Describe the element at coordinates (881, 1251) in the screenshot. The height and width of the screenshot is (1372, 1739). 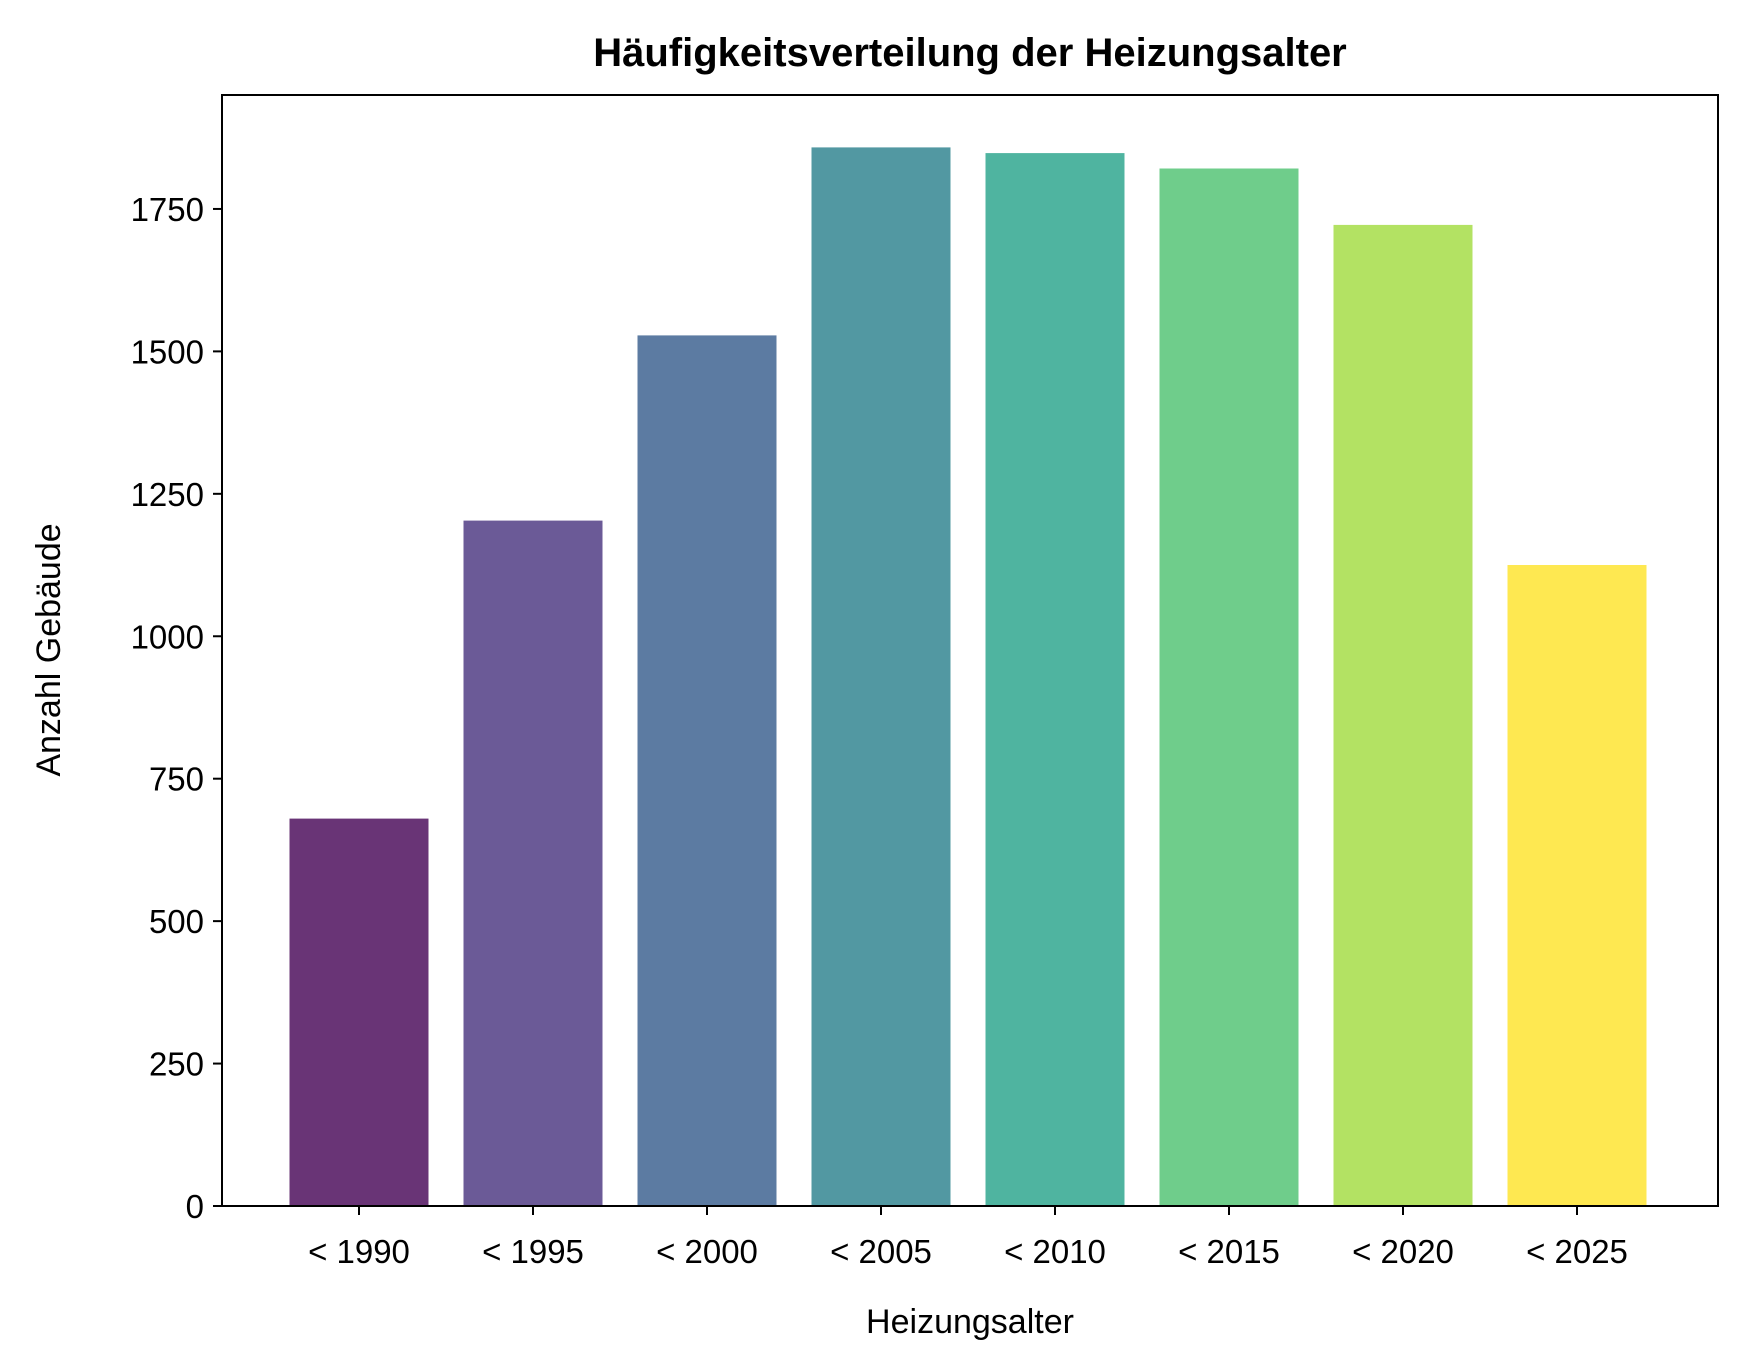
I see `x-tick-label-3: < 2005` at that location.